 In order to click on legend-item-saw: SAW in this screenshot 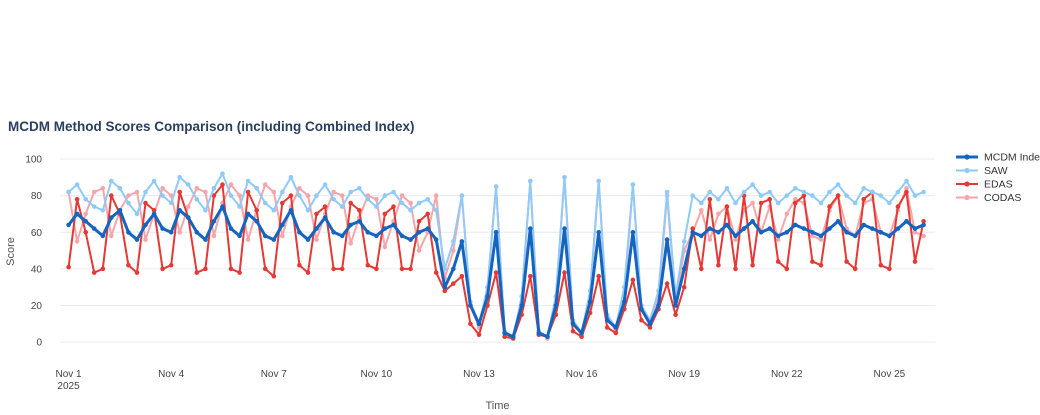, I will do `click(982, 171)`.